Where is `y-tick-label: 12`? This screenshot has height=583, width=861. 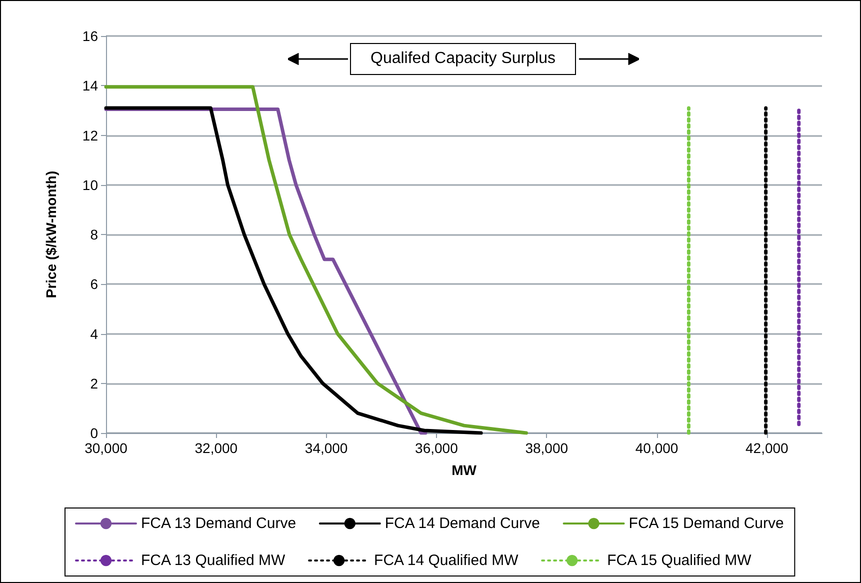 y-tick-label: 12 is located at coordinates (90, 135).